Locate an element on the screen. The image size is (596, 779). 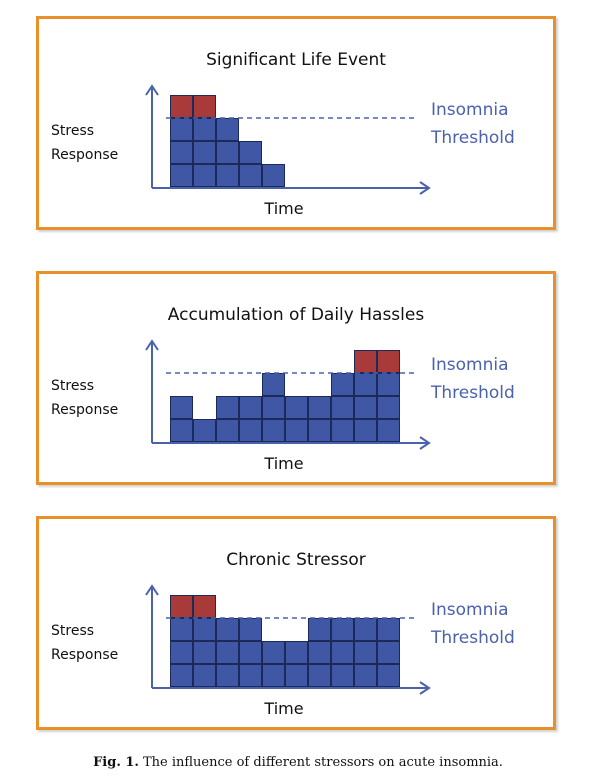
caption-label: Fig. 1. is located at coordinates (116, 762).